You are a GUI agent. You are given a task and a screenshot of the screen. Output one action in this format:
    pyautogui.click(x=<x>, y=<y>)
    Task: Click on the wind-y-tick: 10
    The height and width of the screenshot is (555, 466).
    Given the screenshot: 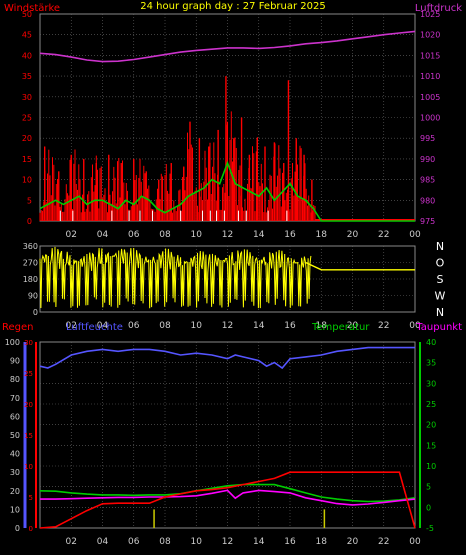 What is the action you would take?
    pyautogui.click(x=27, y=180)
    